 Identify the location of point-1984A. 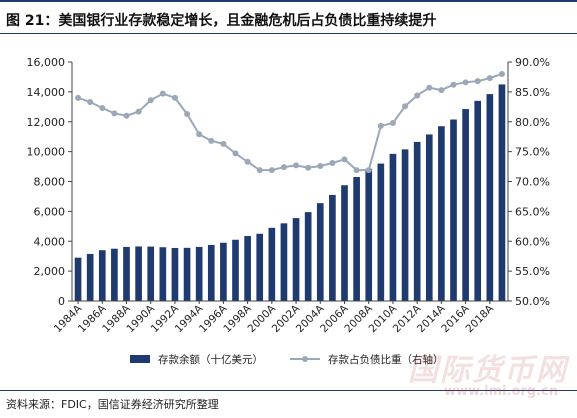
(78, 97).